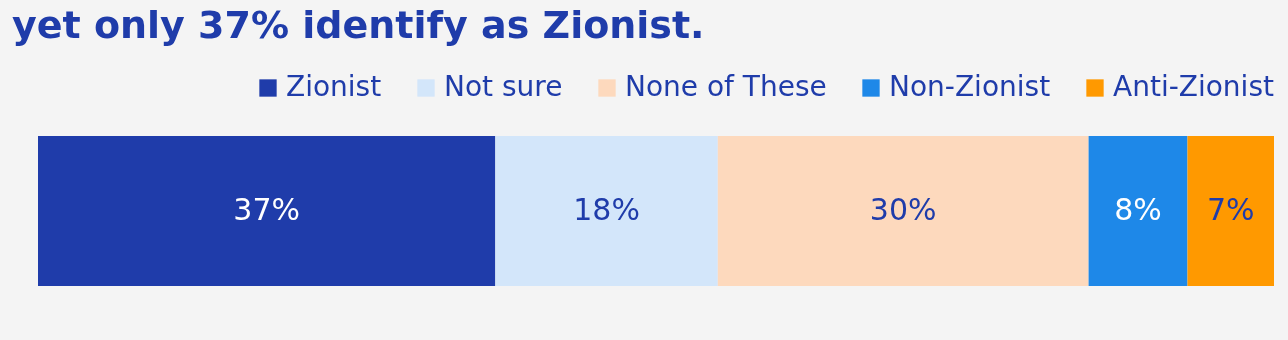 This screenshot has width=1288, height=340. I want to click on data-label: 8%, so click(1138, 209).